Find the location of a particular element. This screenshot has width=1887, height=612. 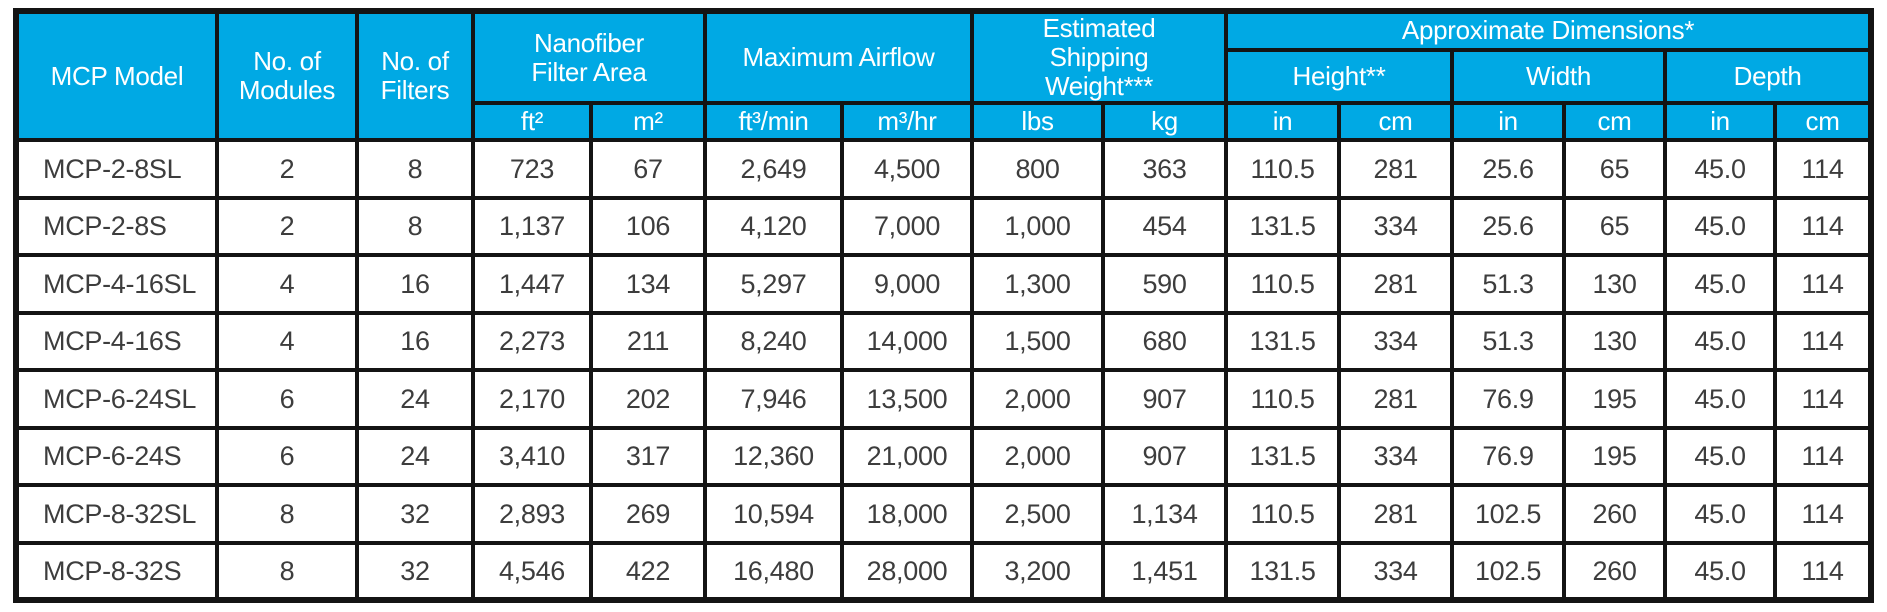

cell-value: 2,893 is located at coordinates (532, 514).